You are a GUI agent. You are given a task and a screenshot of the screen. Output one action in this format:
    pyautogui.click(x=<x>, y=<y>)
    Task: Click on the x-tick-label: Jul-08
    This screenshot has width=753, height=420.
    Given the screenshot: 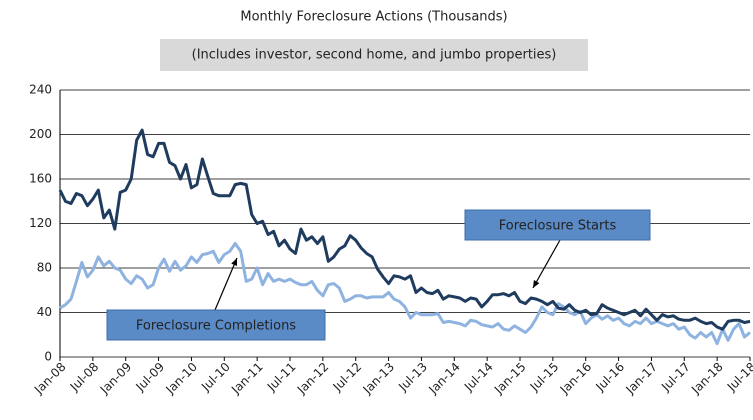 What is the action you would take?
    pyautogui.click(x=84, y=377)
    